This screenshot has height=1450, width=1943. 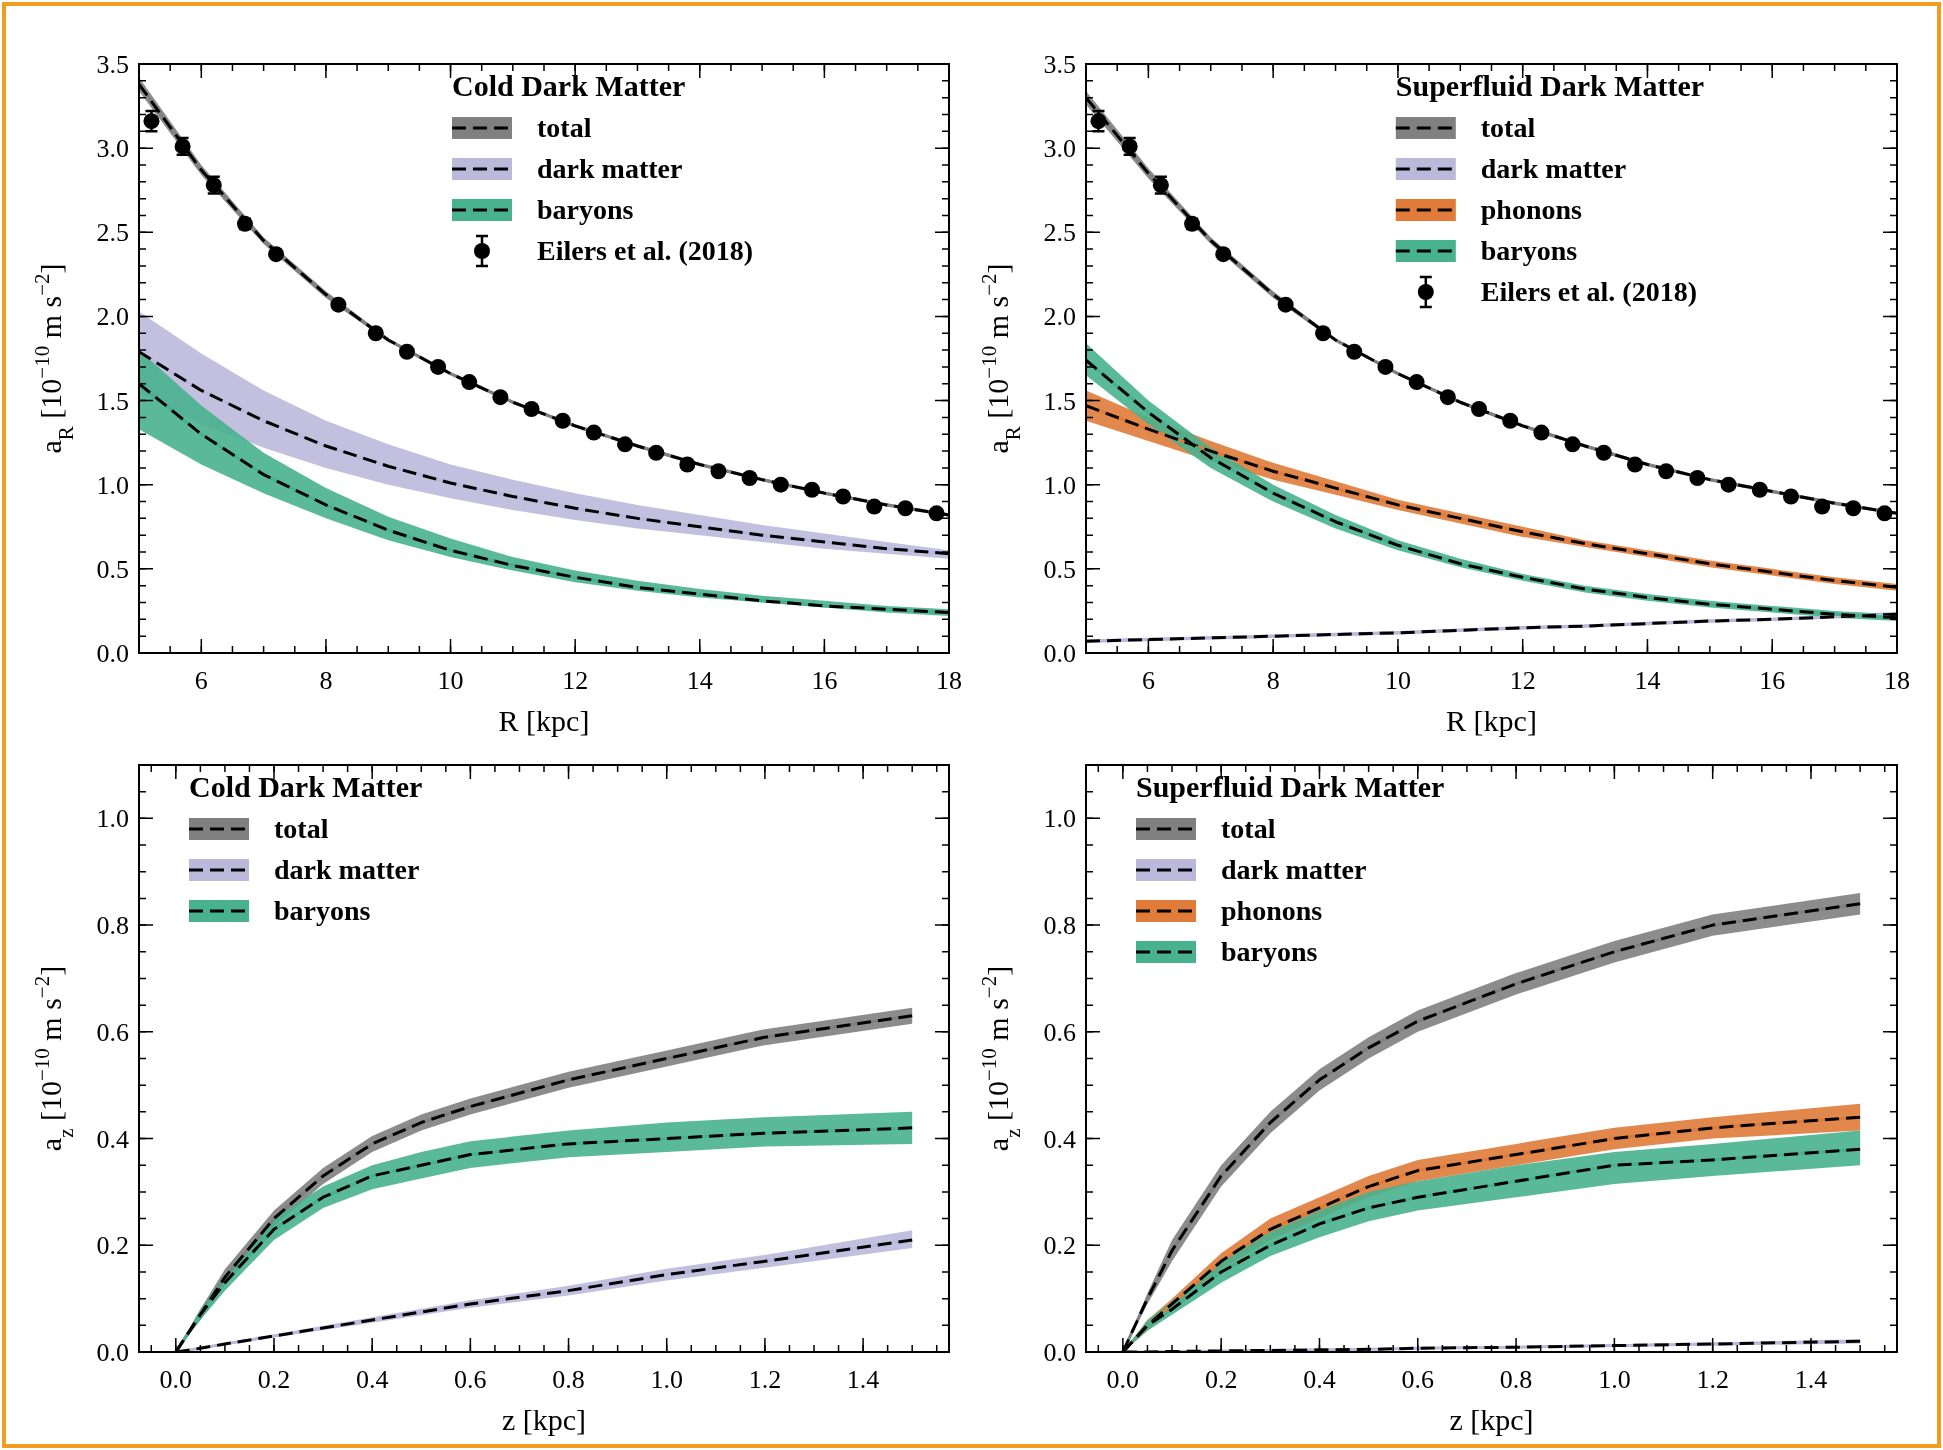 I want to click on legend-label: phonons, so click(x=1531, y=209).